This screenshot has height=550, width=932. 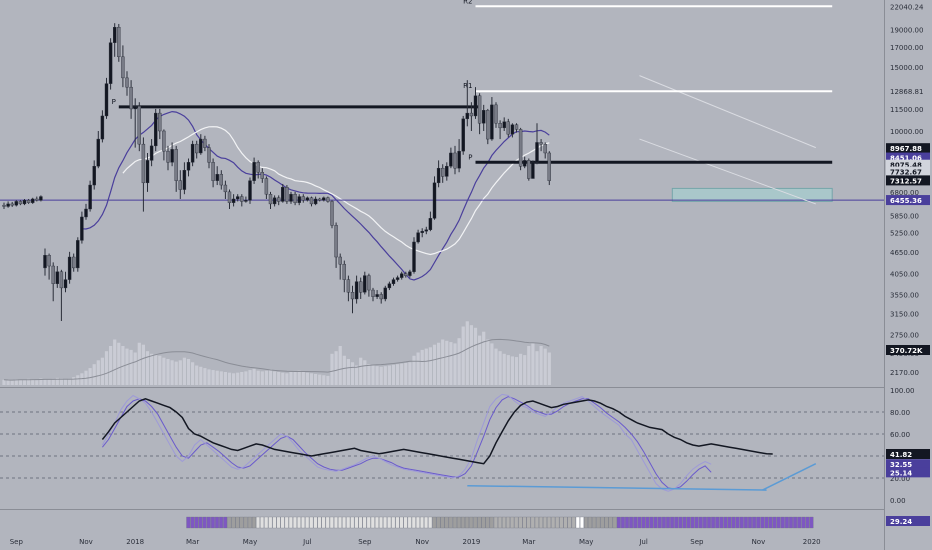 I want to click on channel-line, so click(x=727, y=171).